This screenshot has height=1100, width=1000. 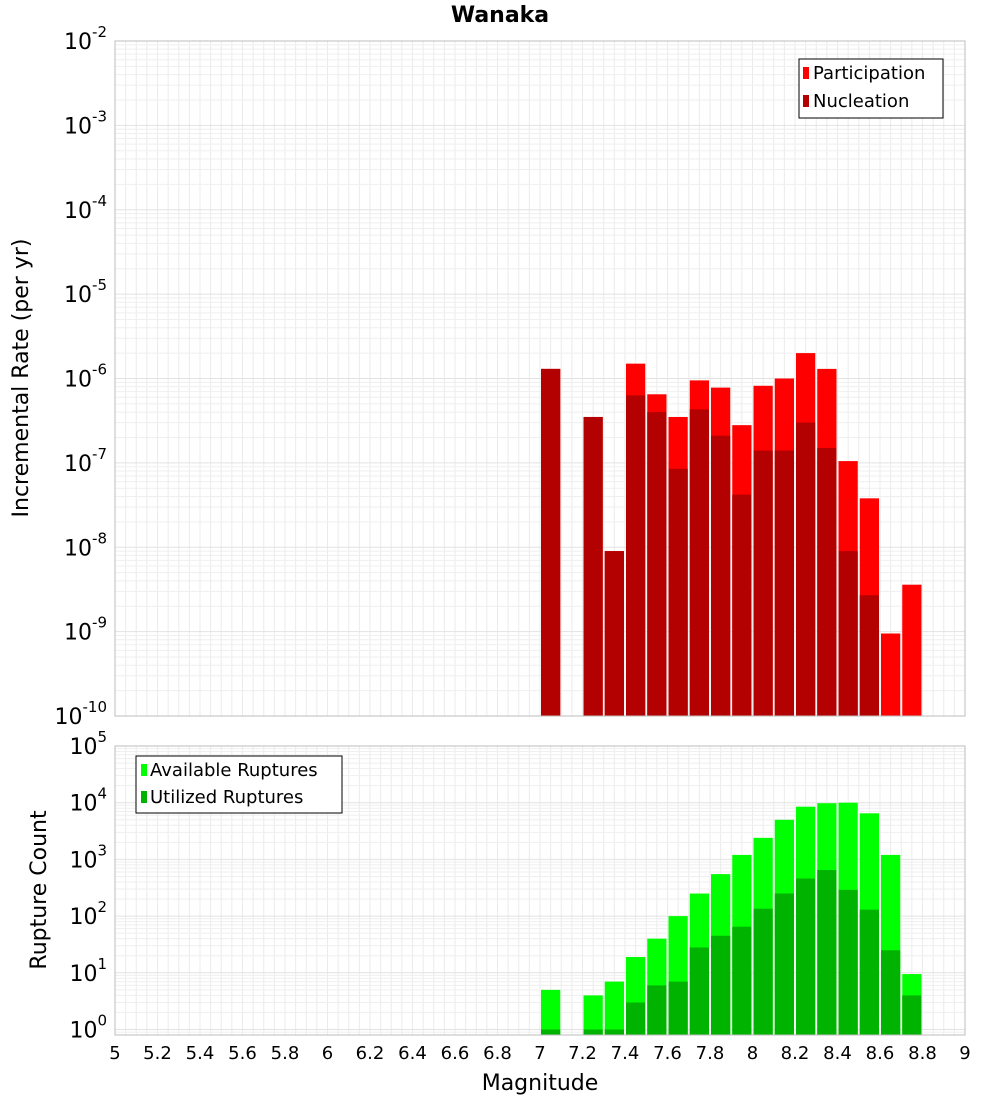 What do you see at coordinates (21, 378) in the screenshot?
I see `top-y-axis-label: Incremental Rate (per yr)` at bounding box center [21, 378].